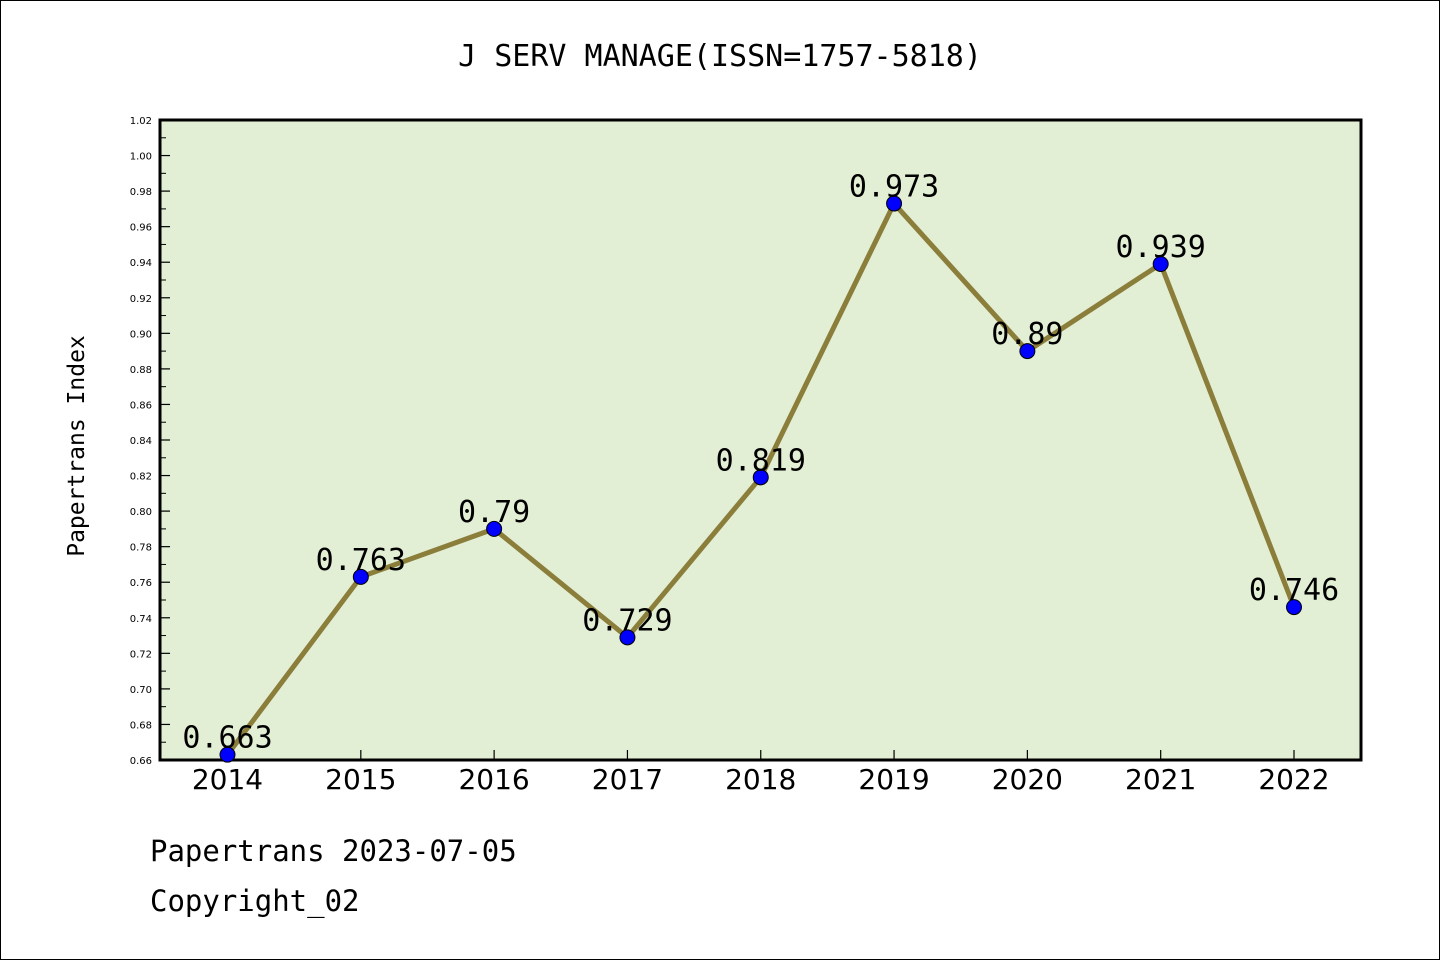 The height and width of the screenshot is (960, 1440). I want to click on y-tick-label: 0.88, so click(141, 370).